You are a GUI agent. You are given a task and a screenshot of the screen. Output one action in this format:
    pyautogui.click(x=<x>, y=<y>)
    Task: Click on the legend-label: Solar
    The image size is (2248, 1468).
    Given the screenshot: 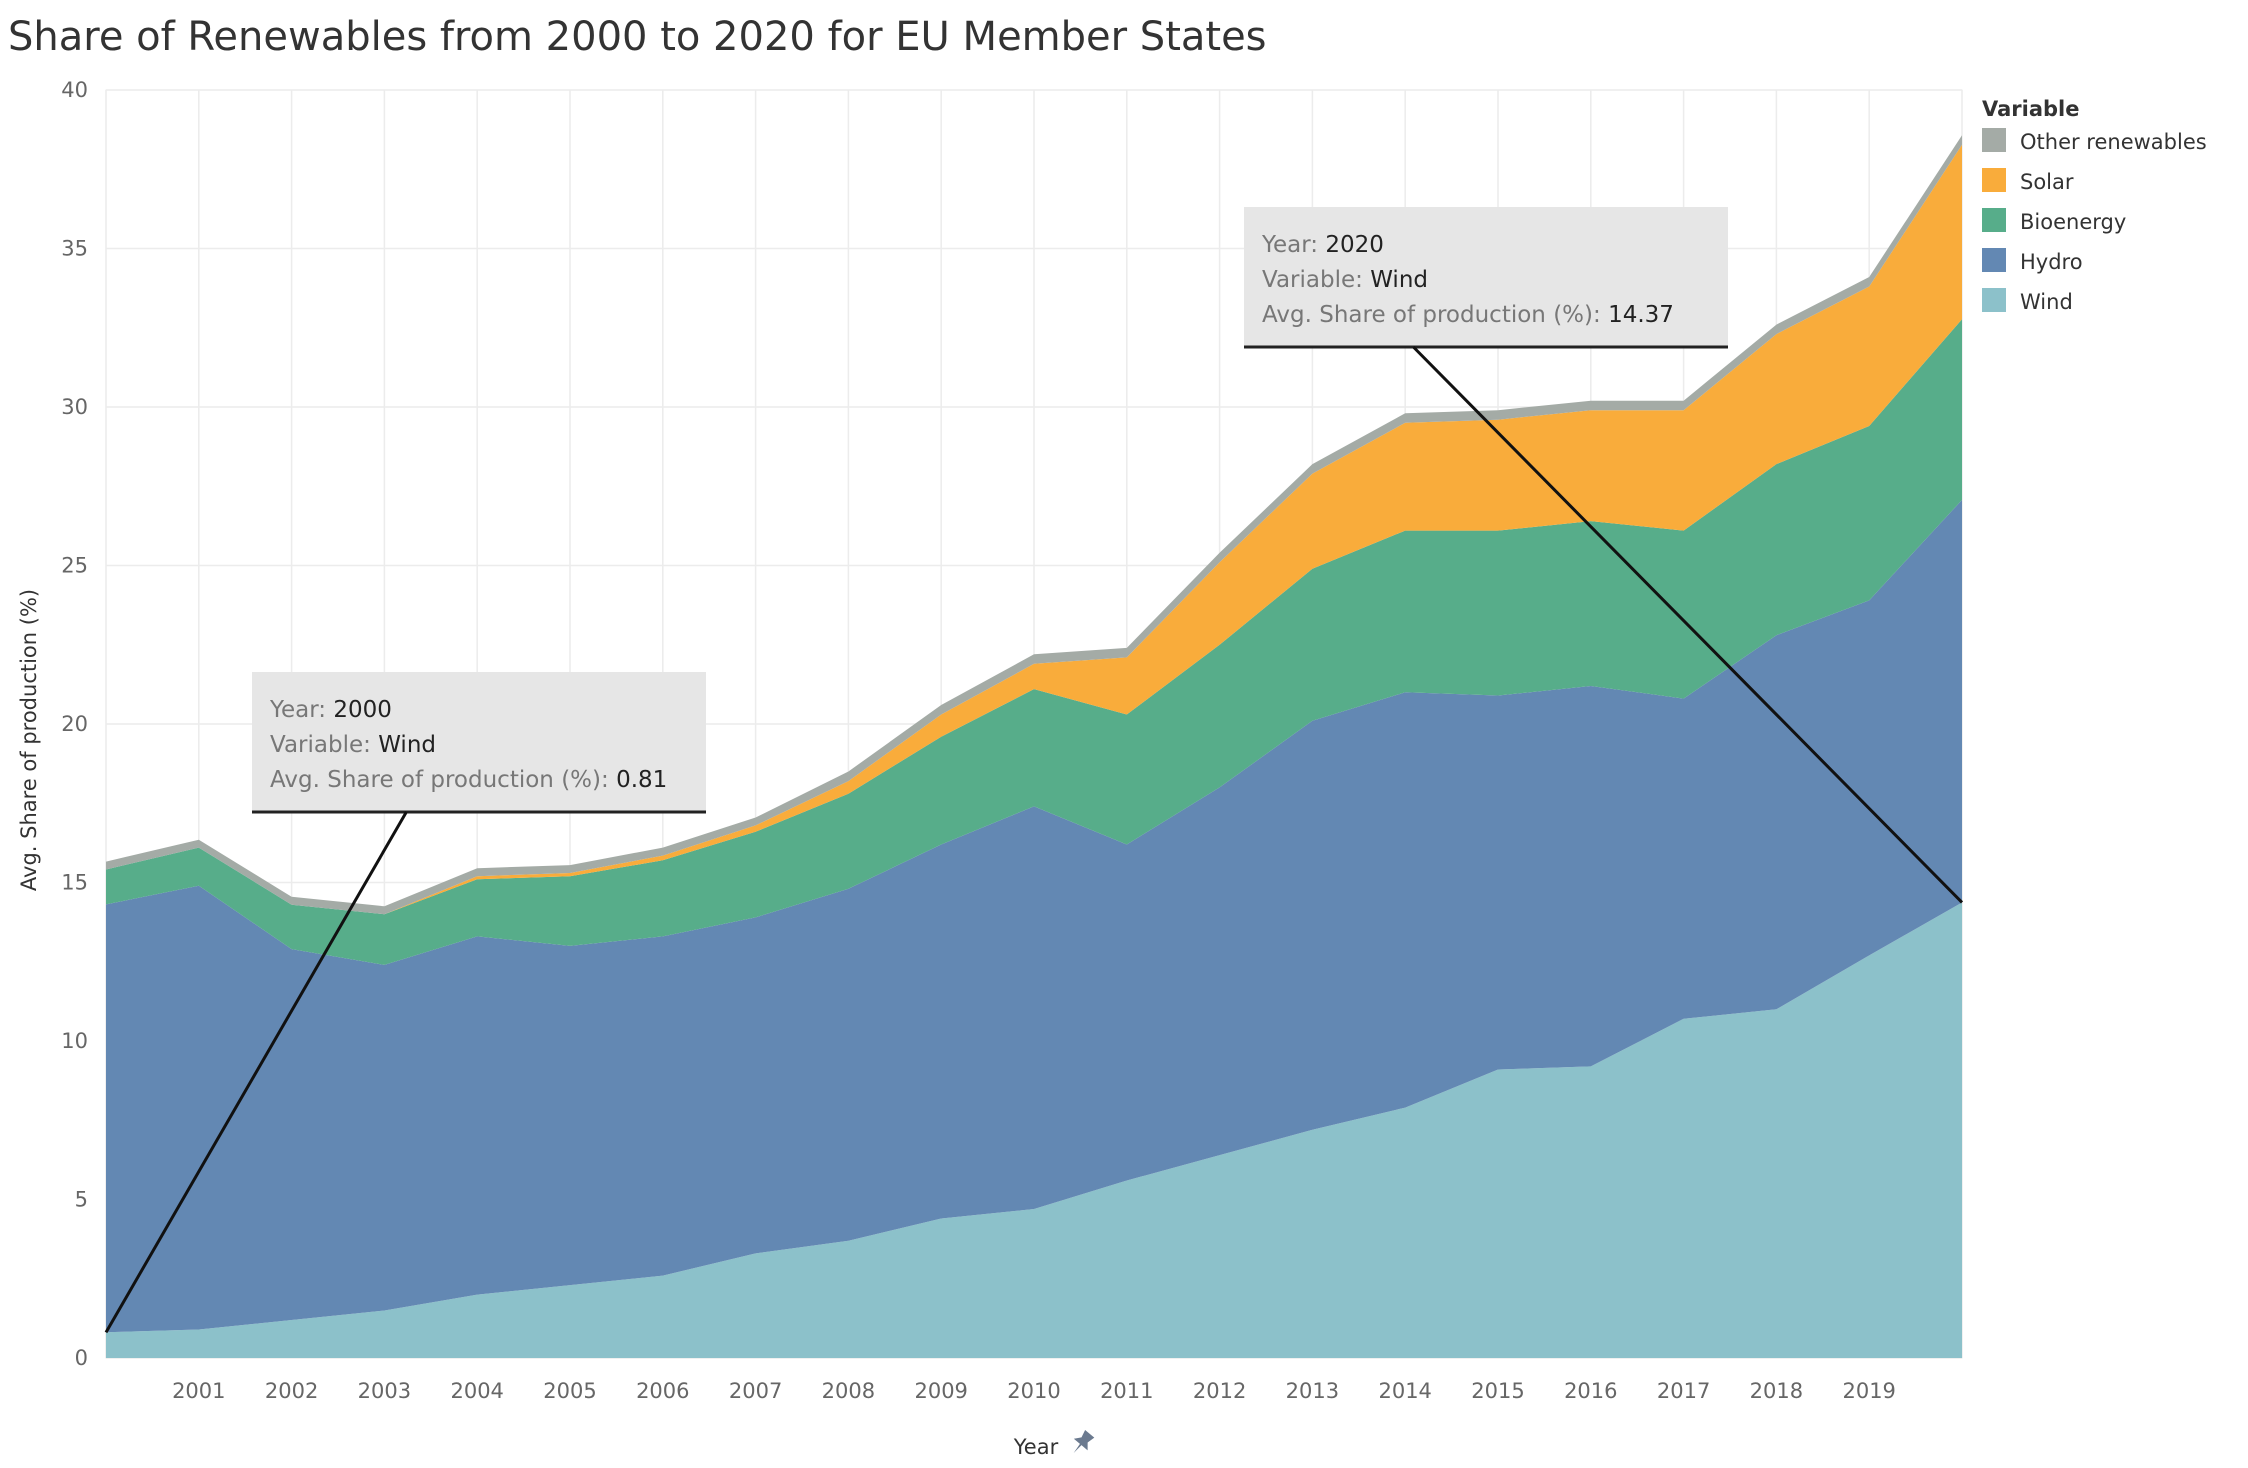 What is the action you would take?
    pyautogui.click(x=2047, y=182)
    